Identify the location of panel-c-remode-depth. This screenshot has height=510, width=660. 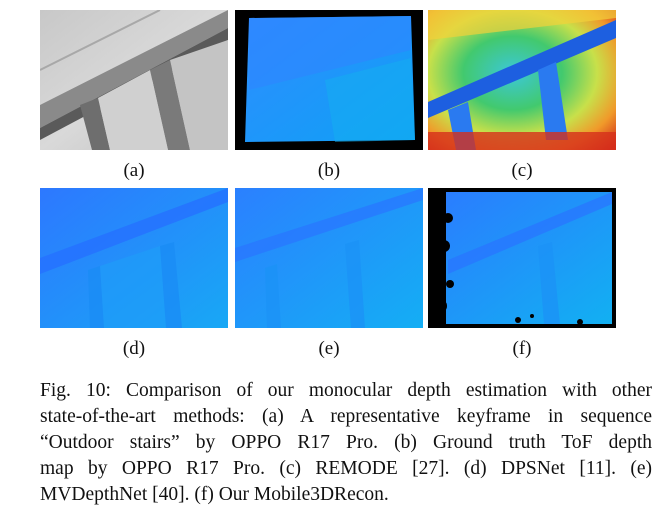
(522, 80).